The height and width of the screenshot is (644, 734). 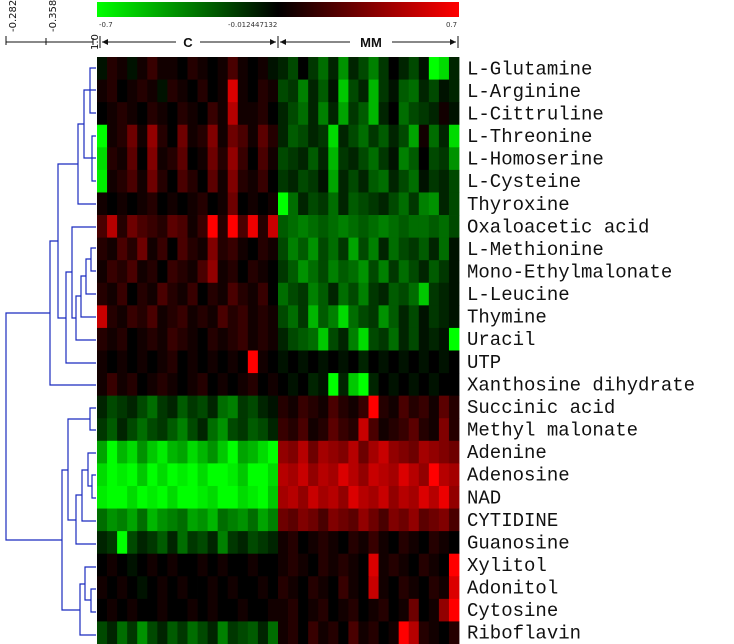 I want to click on row-label: Xylitol, so click(x=507, y=566).